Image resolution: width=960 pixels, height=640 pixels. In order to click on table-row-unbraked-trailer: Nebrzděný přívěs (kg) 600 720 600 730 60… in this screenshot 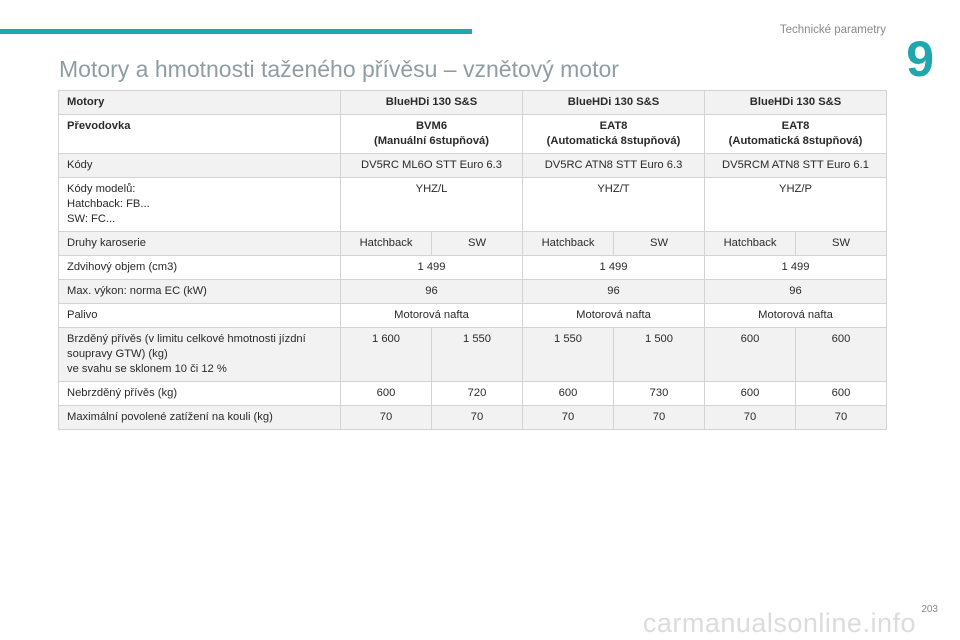, I will do `click(472, 393)`.